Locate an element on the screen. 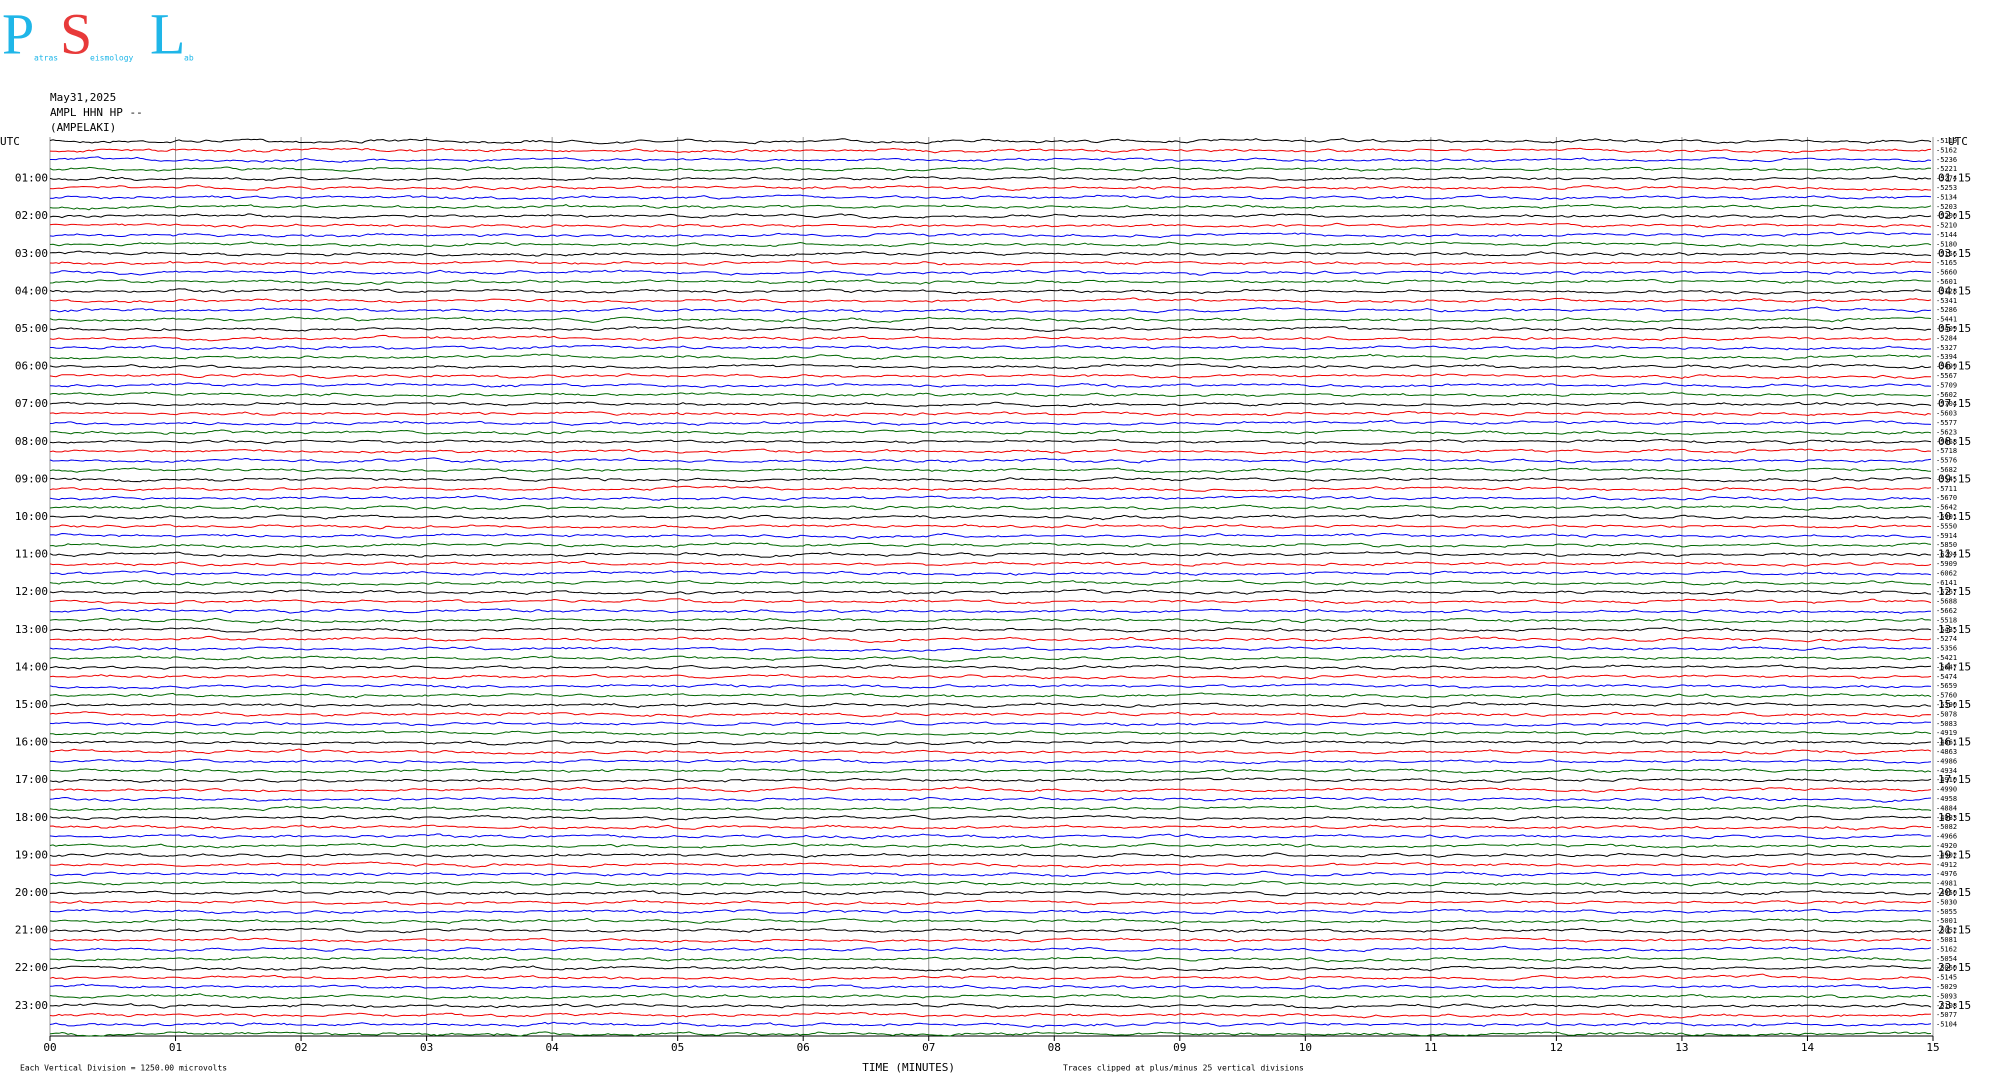 This screenshot has height=1080, width=2010. trace-offset: -4884 is located at coordinates (1946, 808).